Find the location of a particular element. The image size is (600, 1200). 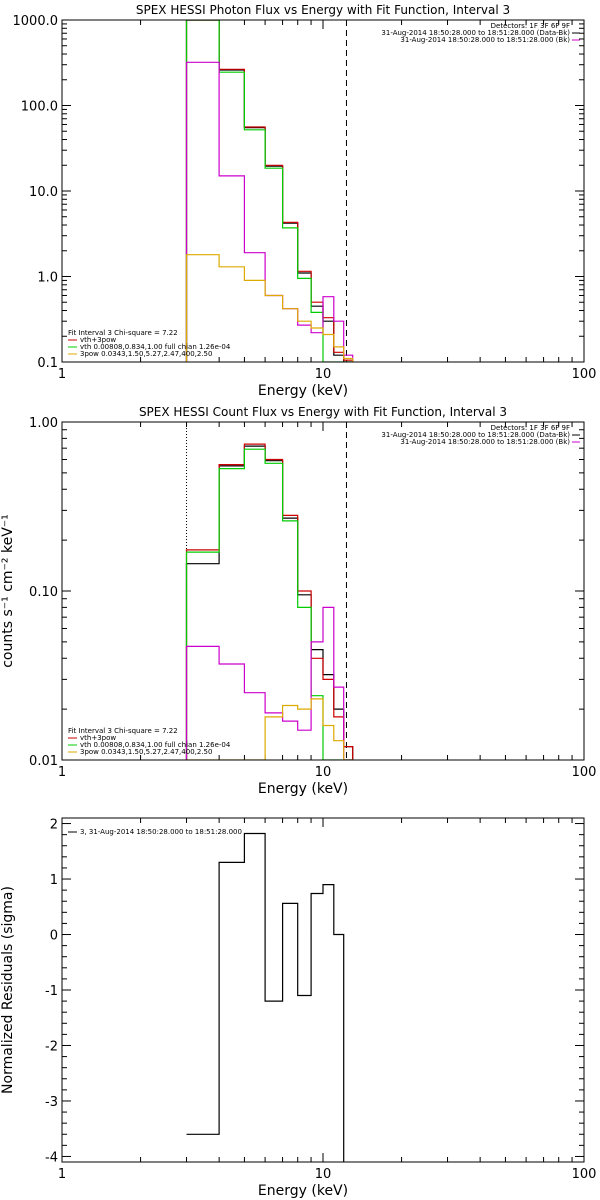

y-tick-label: 0.1 is located at coordinates (47, 363).